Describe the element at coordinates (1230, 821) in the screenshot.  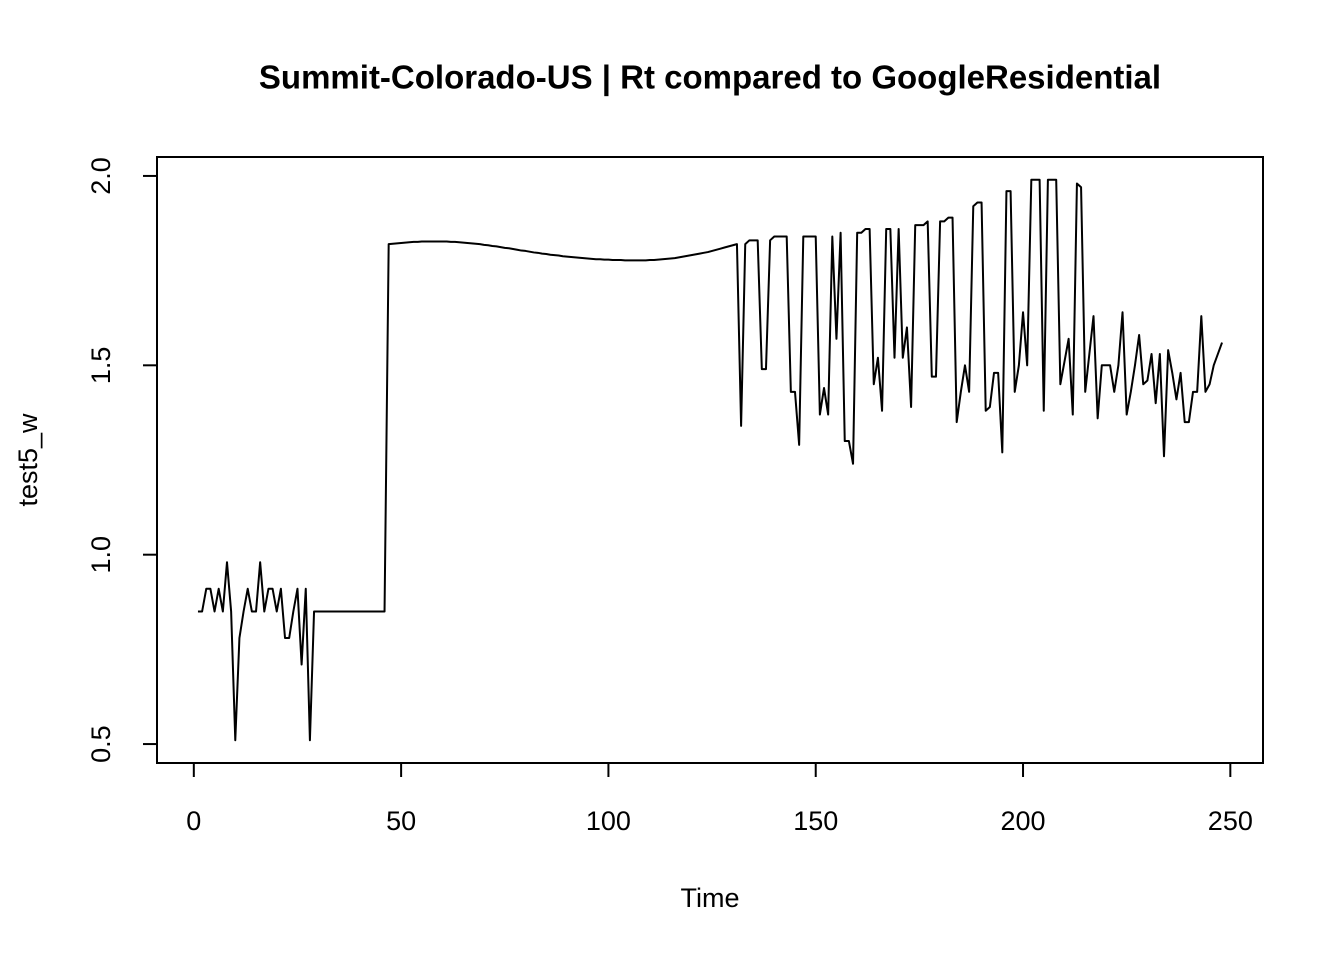
I see `x-tick-label: 250` at that location.